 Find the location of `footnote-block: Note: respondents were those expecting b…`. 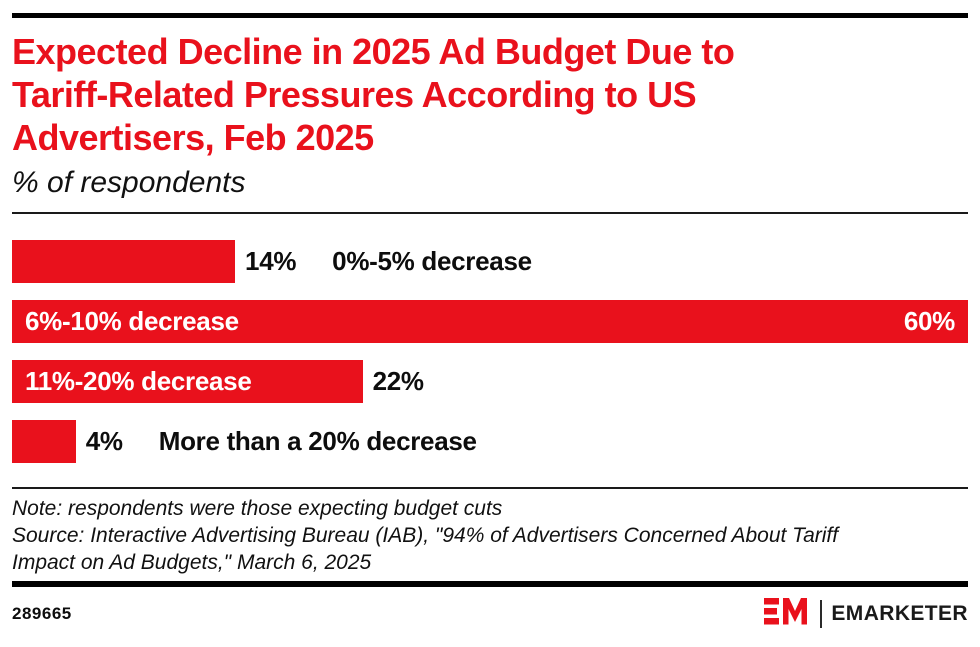

footnote-block: Note: respondents were those expecting b… is located at coordinates (490, 535).